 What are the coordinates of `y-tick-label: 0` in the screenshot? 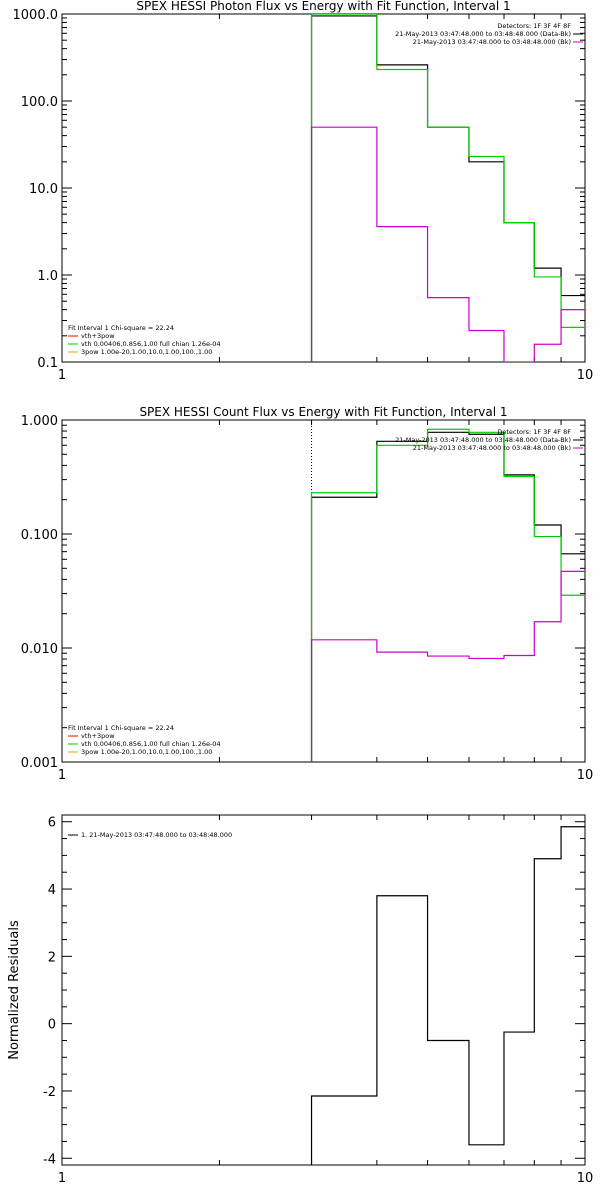 It's located at (52, 1025).